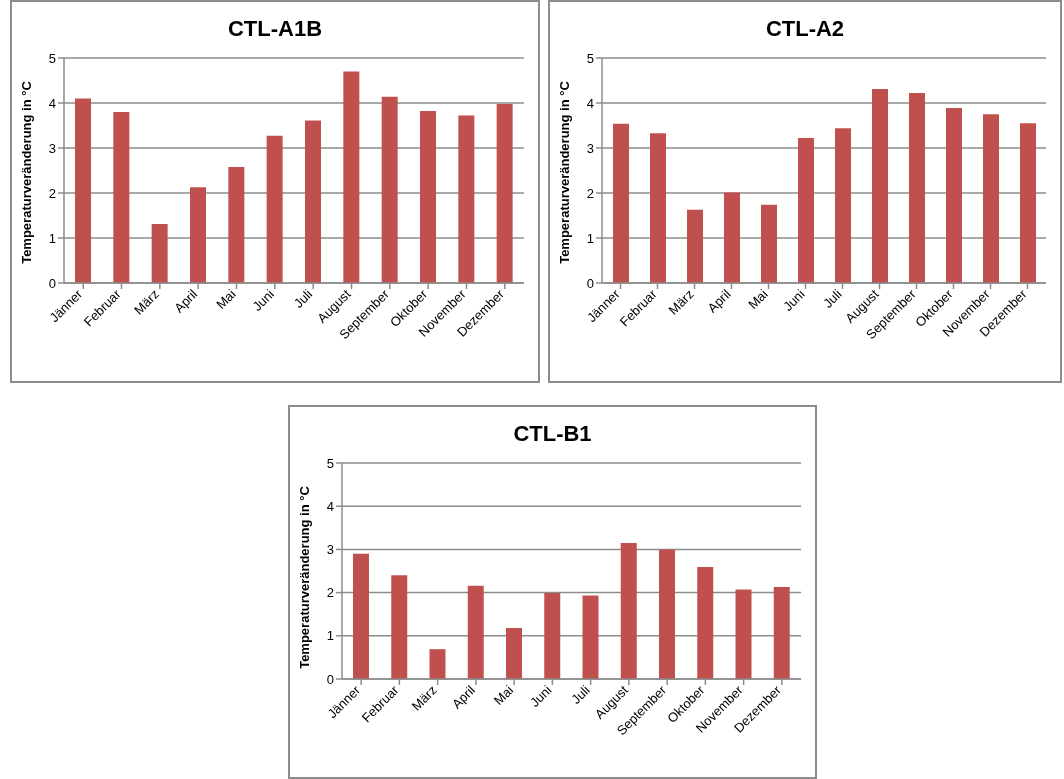 The width and height of the screenshot is (1064, 779). I want to click on chart-title: CTL-A1B, so click(275, 29).